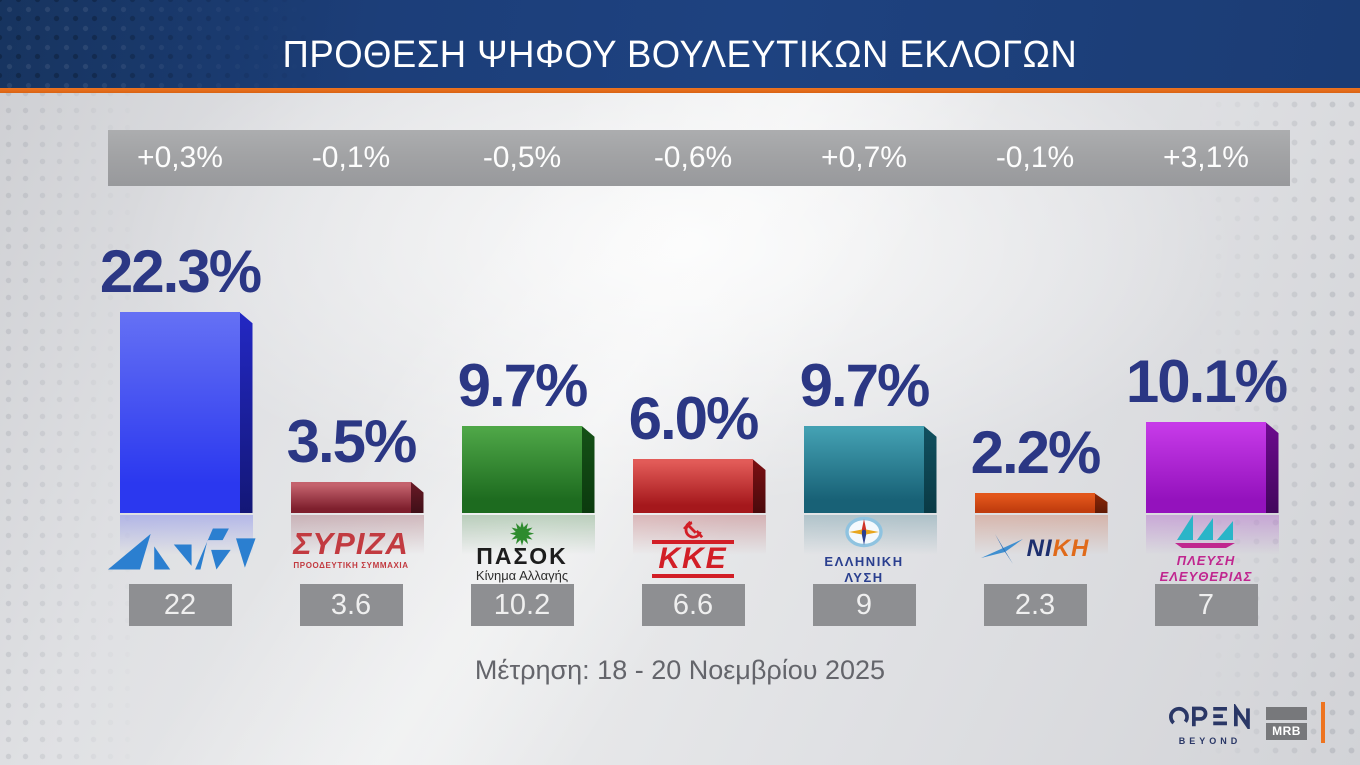 This screenshot has width=1360, height=765. Describe the element at coordinates (864, 531) in the screenshot. I see `compass-icon` at that location.